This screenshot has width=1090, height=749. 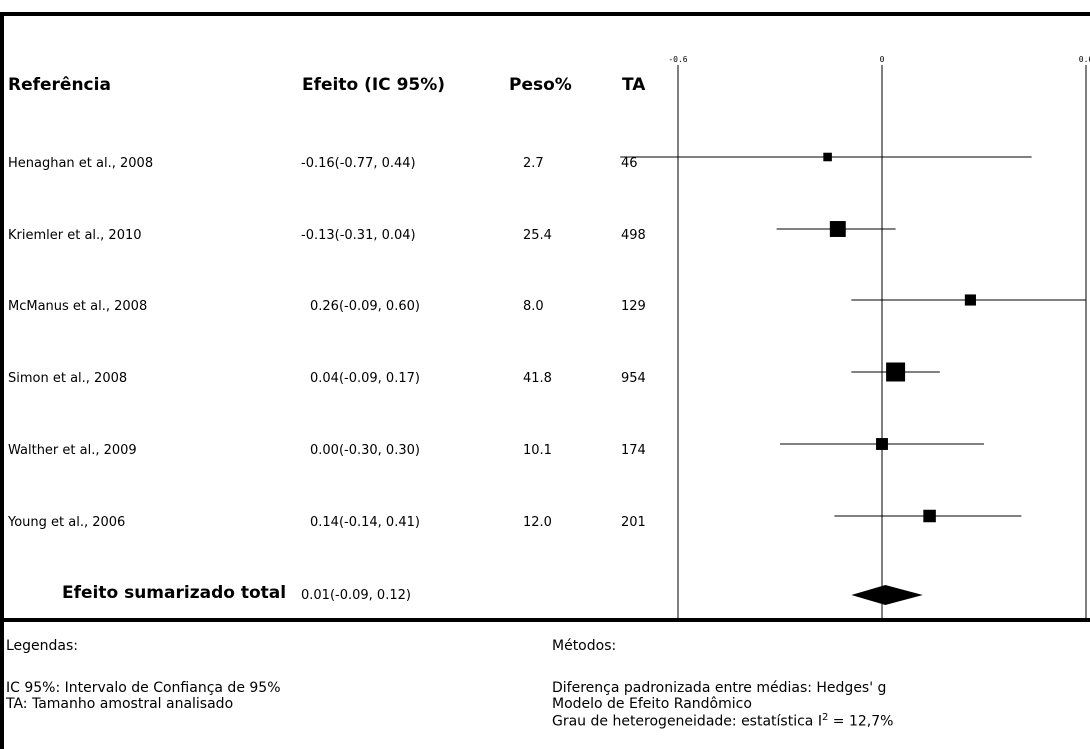 What do you see at coordinates (533, 306) in the screenshot?
I see `row-weight: 8.0` at bounding box center [533, 306].